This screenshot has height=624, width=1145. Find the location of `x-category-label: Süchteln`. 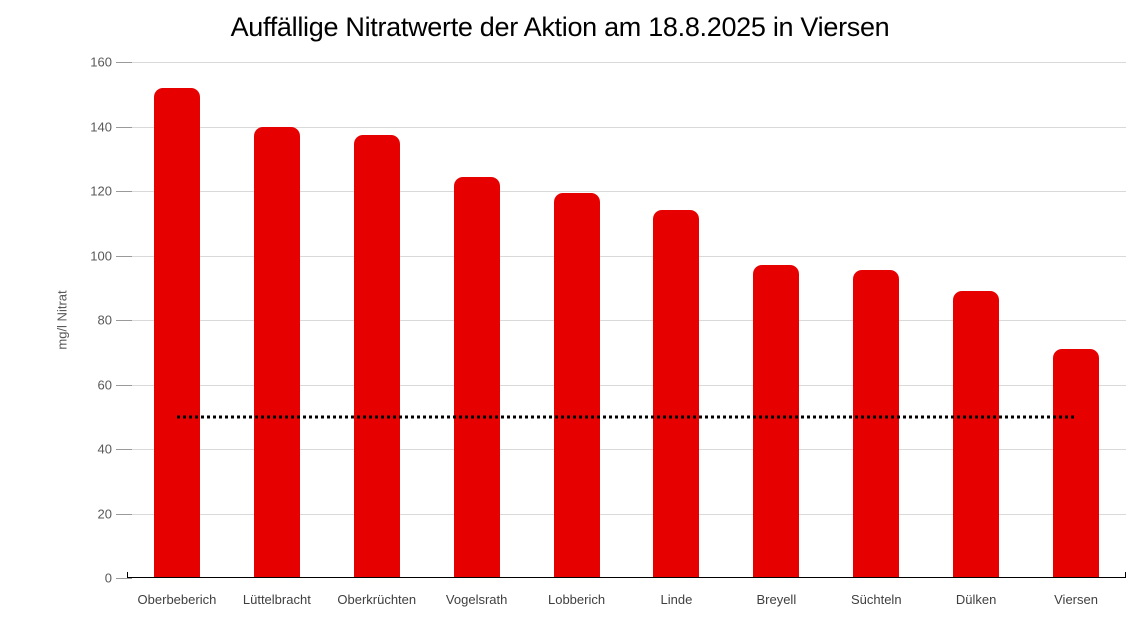

x-category-label: Süchteln is located at coordinates (876, 599).